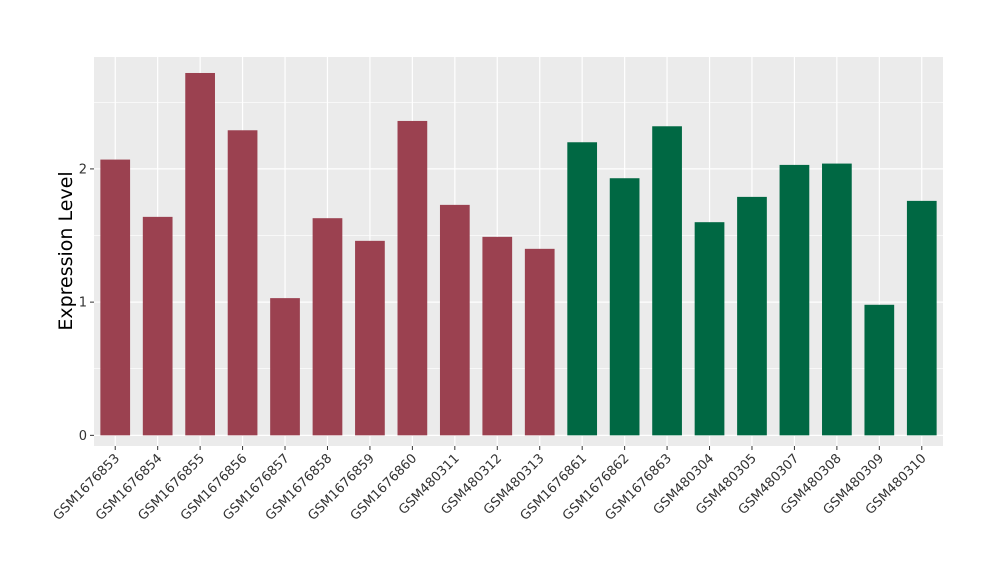 This screenshot has width=1000, height=585. I want to click on bar-GSM480311, so click(454, 320).